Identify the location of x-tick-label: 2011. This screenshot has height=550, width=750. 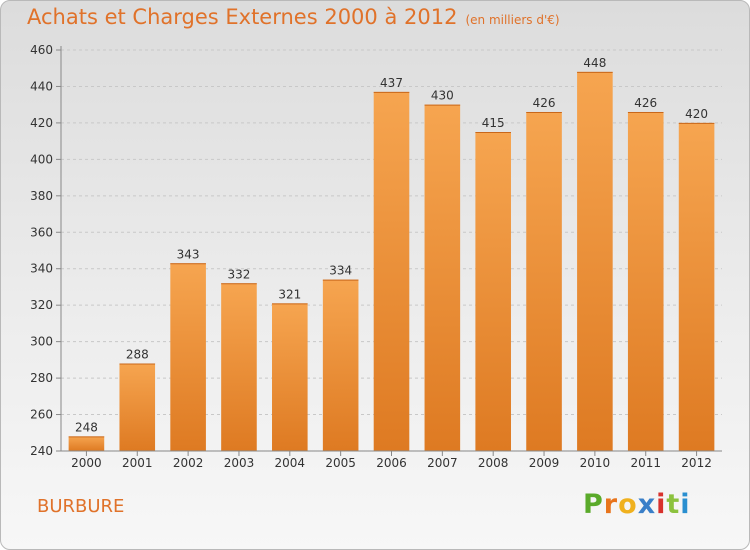
(645, 463).